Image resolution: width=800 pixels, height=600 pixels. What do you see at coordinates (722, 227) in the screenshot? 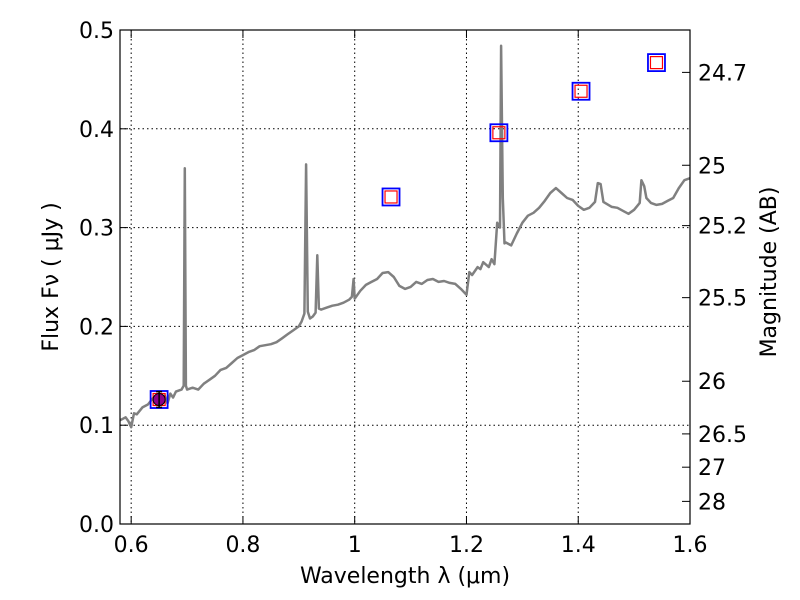
I see `mag-tick-label: 25.2` at bounding box center [722, 227].